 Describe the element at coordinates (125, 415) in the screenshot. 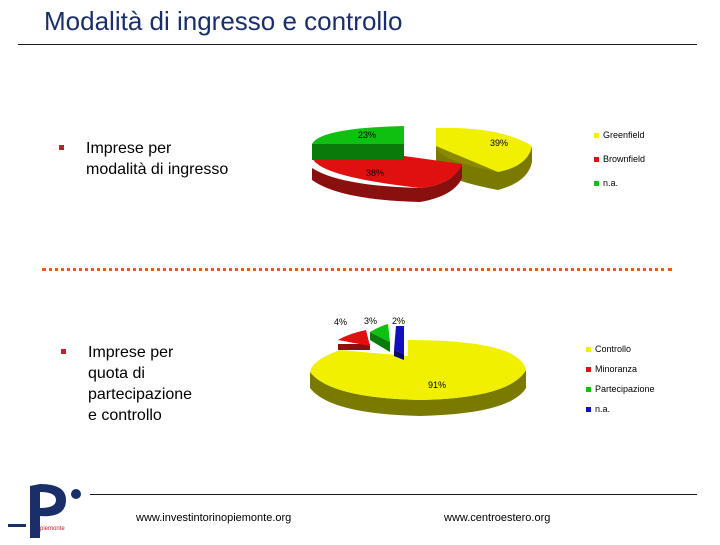

I see `bullet-2-line-4: e controllo` at that location.